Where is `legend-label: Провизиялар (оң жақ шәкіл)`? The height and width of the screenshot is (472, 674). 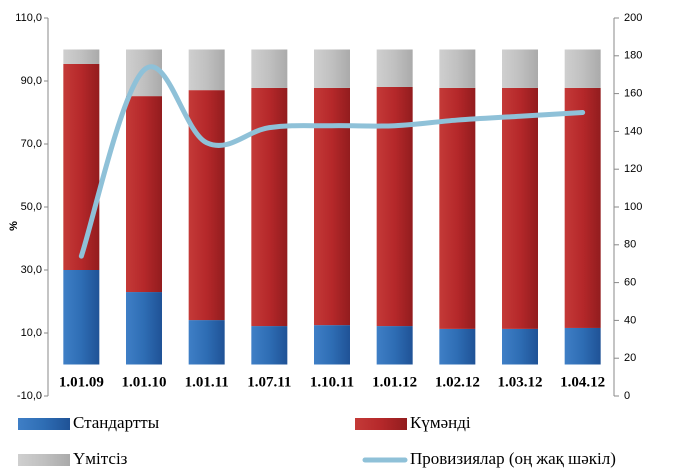
legend-label: Провизиялар (оң жақ шәкіл) is located at coordinates (513, 458).